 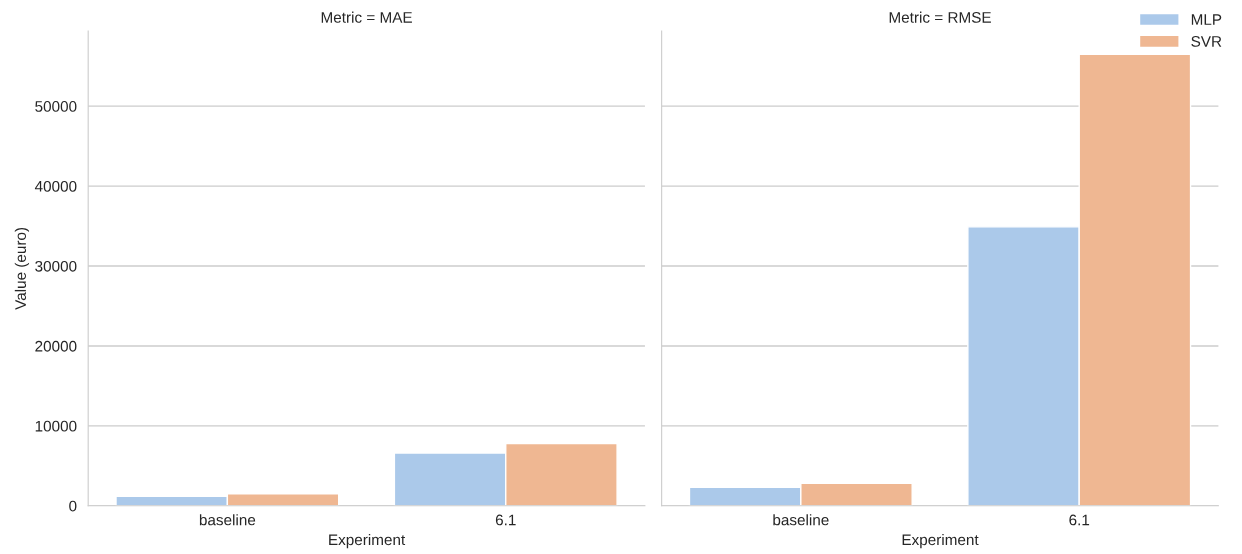 I want to click on y-tick-label: 40000, so click(x=55, y=186).